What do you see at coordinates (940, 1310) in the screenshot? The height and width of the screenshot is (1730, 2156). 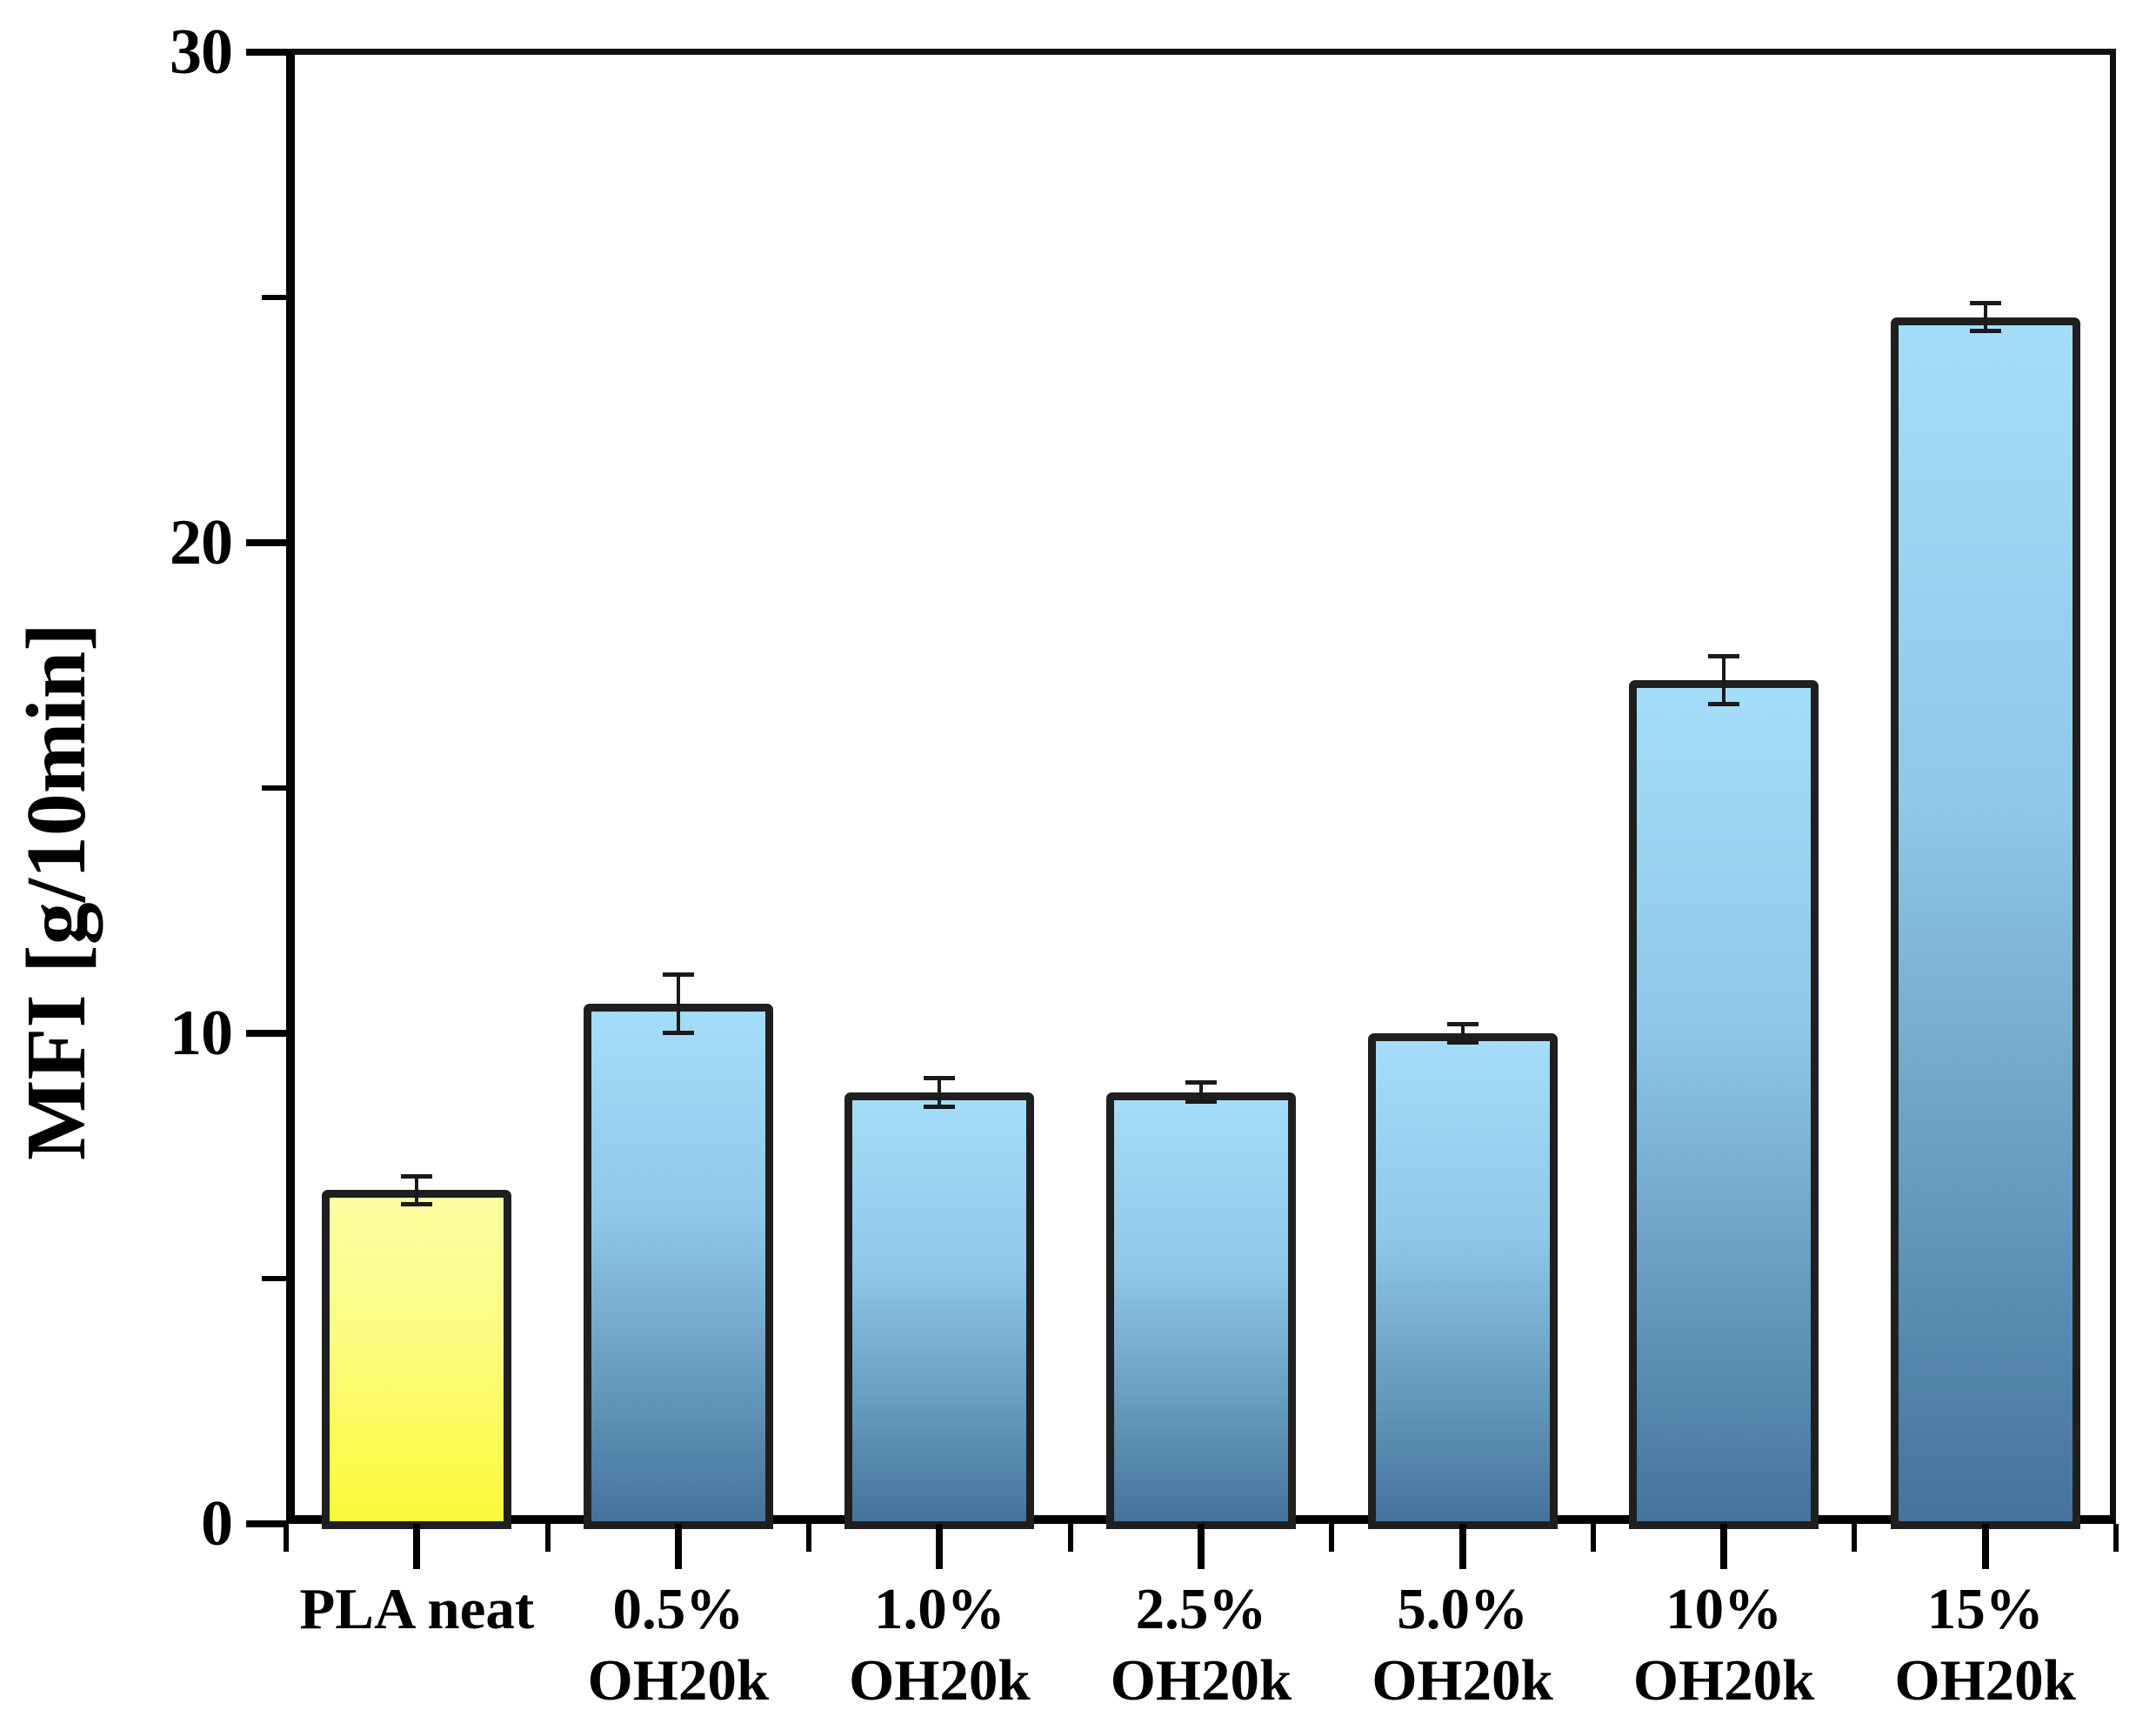 I see `bar-1-0-oh20k` at bounding box center [940, 1310].